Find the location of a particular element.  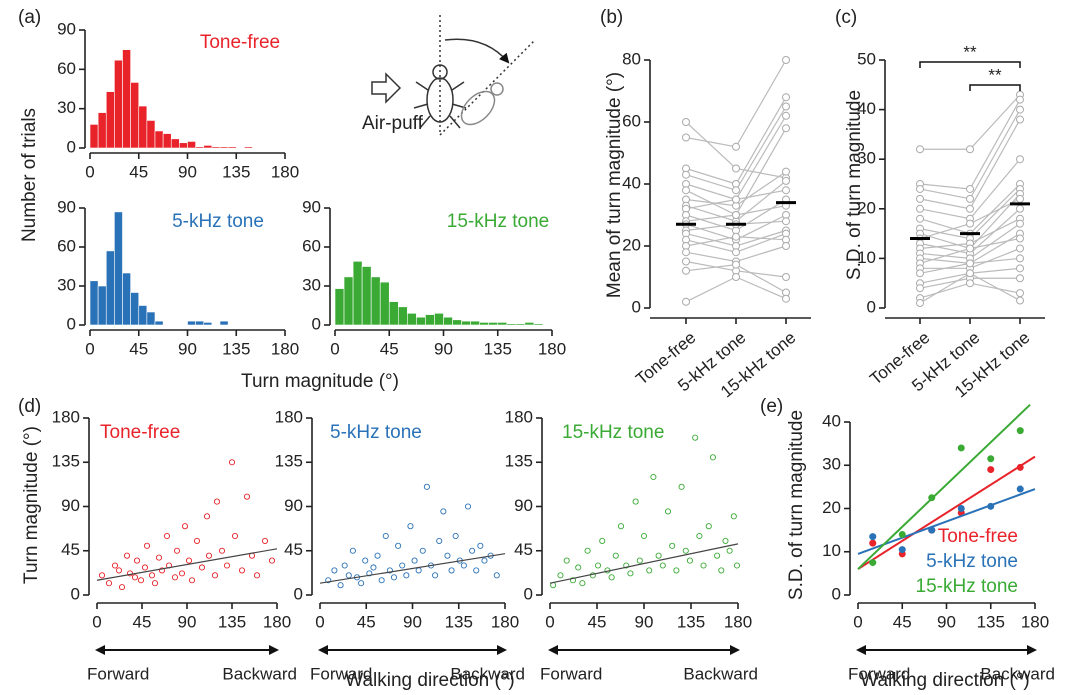

panel-label: (d) is located at coordinates (29, 406).